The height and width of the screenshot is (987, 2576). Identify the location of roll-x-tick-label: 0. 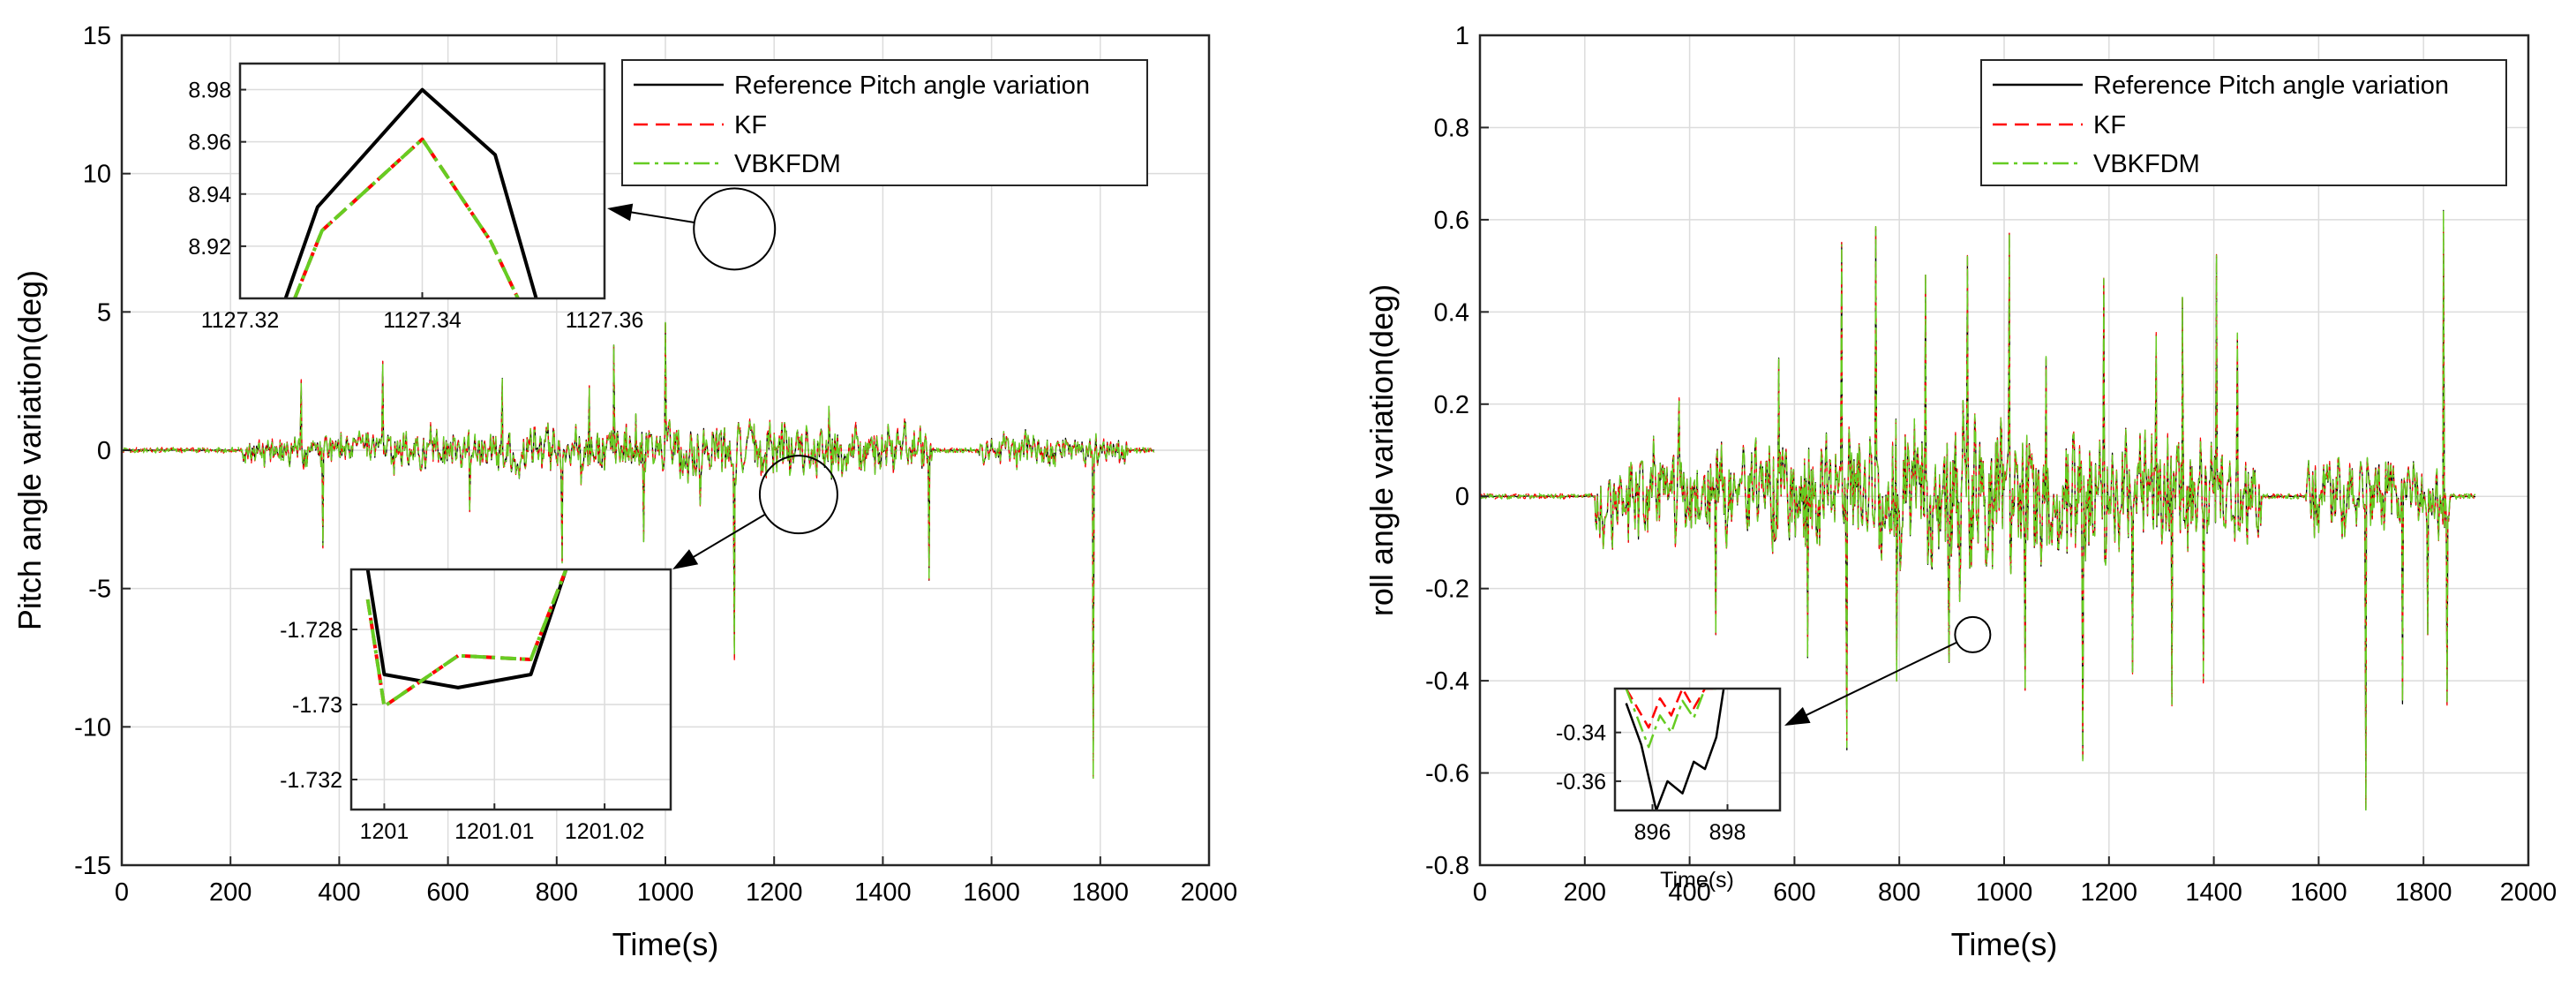
(1480, 892).